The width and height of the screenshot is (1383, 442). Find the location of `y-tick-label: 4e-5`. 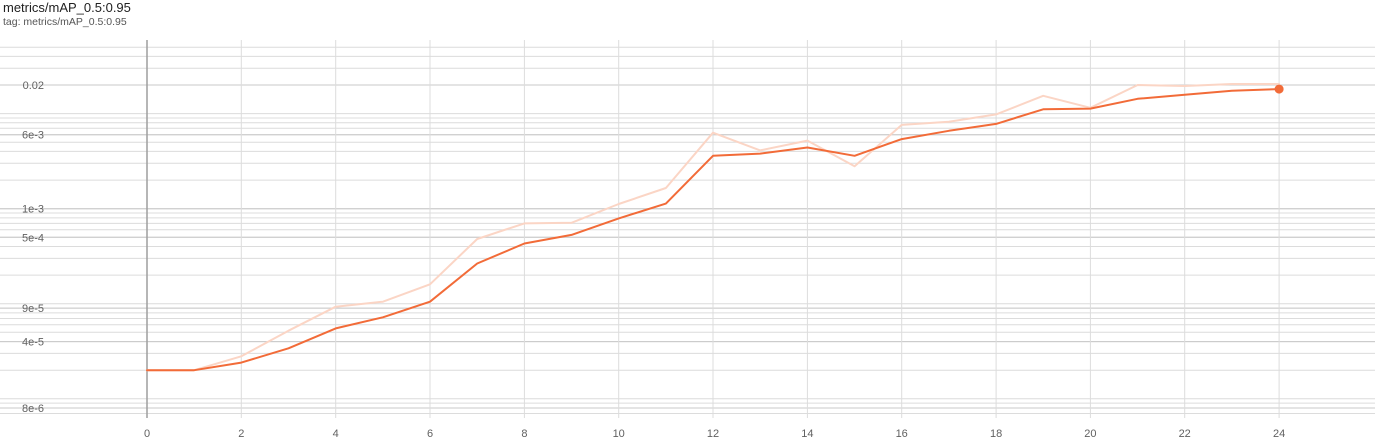

y-tick-label: 4e-5 is located at coordinates (33, 343).